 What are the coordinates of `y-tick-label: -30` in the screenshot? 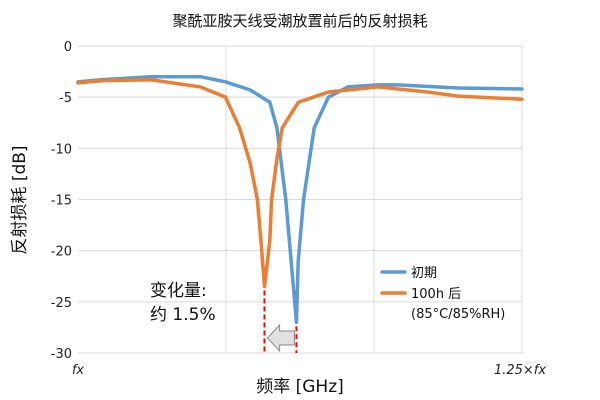 It's located at (61, 354).